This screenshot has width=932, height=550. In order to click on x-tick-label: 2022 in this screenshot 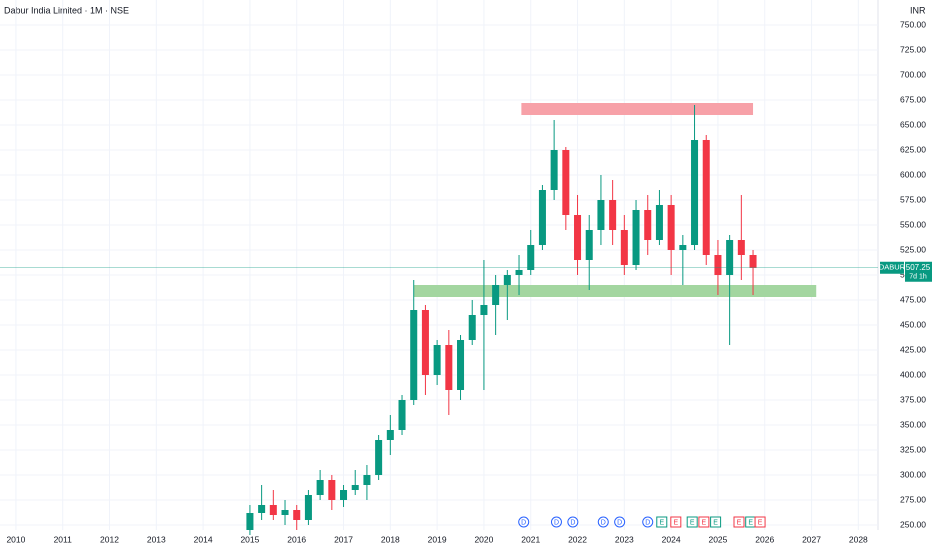, I will do `click(577, 539)`.